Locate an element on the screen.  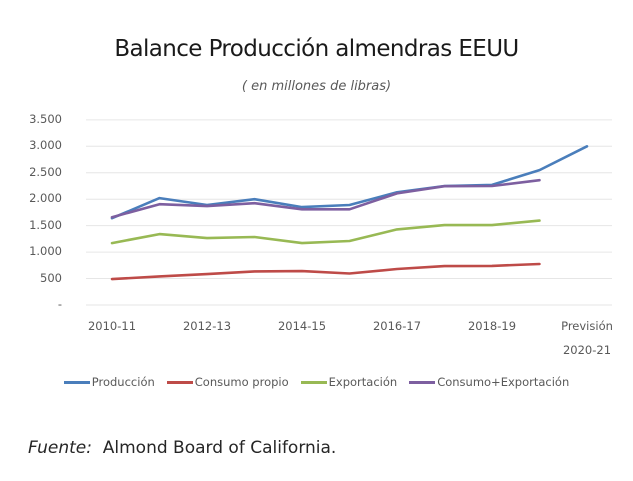
legend-item: Consumo propio is located at coordinates (227, 382).